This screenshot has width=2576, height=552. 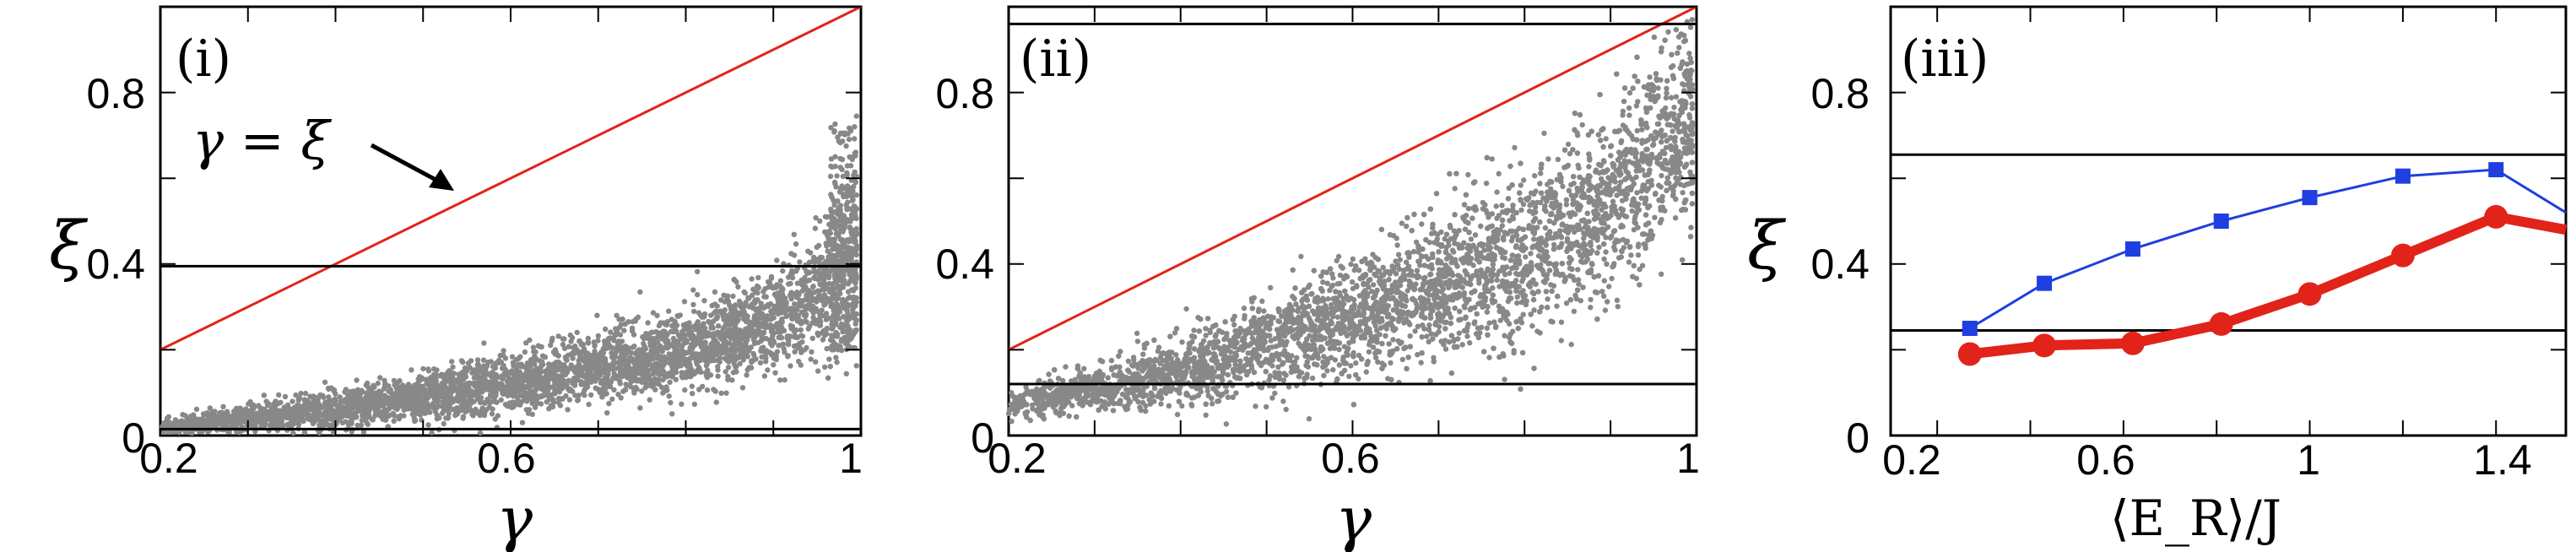 What do you see at coordinates (506, 458) in the screenshot?
I see `x-tick-label-i-1: 0.6` at bounding box center [506, 458].